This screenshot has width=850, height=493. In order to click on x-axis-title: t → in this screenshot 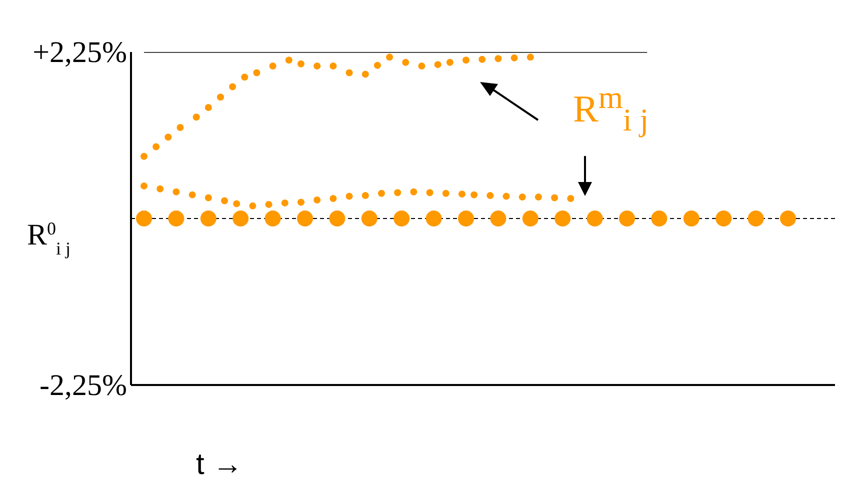, I will do `click(219, 465)`.